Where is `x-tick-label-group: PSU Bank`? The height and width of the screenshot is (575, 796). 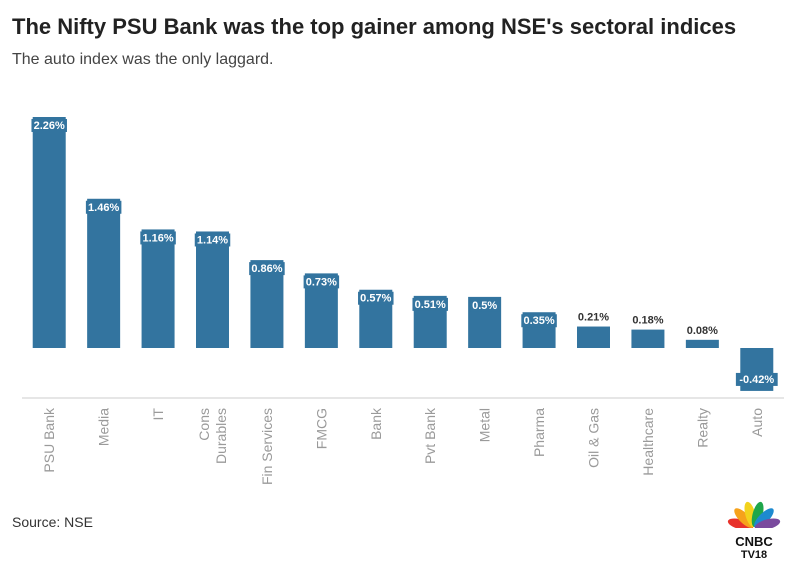
x-tick-label-group: PSU Bank is located at coordinates (49, 440).